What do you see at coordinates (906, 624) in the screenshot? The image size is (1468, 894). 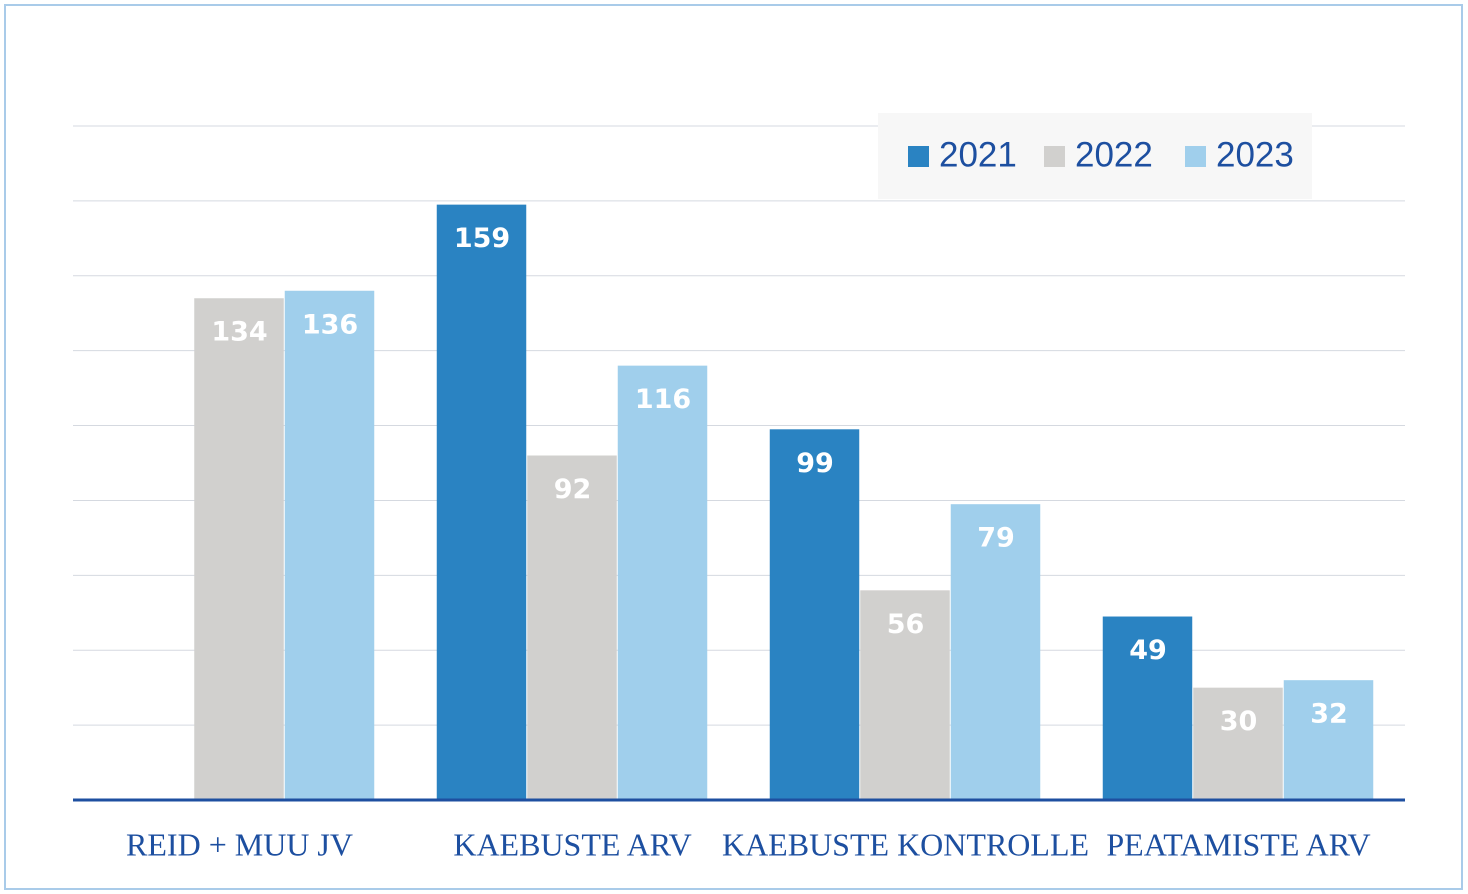 I see `value-label: 56` at bounding box center [906, 624].